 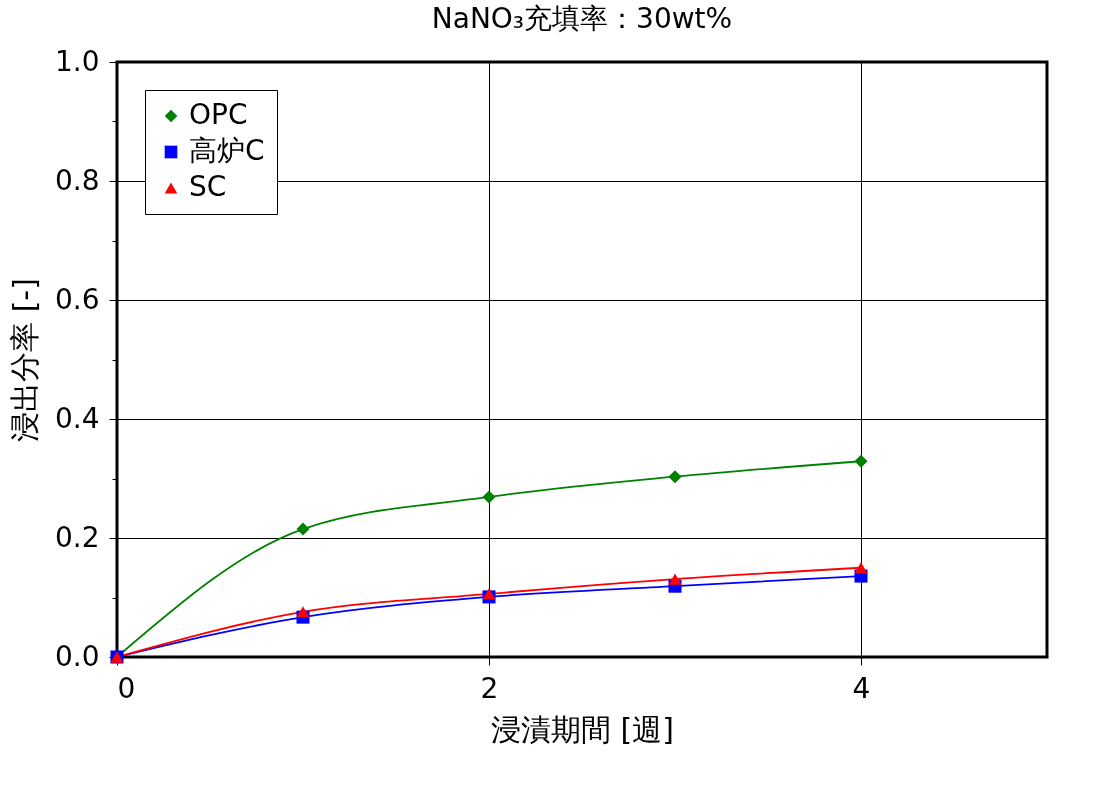 I want to click on y-tick-label: 0.6, so click(x=77, y=299).